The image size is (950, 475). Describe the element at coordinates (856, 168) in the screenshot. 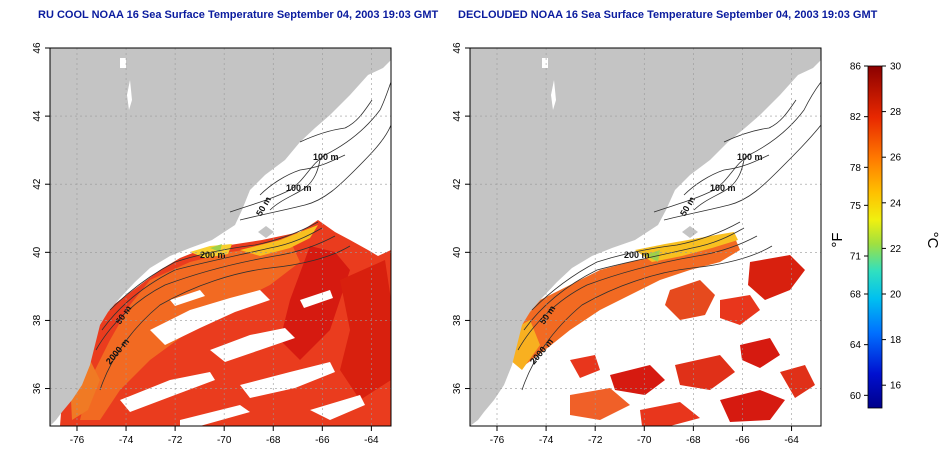

I see `fahrenheit-tick-label: 78` at that location.